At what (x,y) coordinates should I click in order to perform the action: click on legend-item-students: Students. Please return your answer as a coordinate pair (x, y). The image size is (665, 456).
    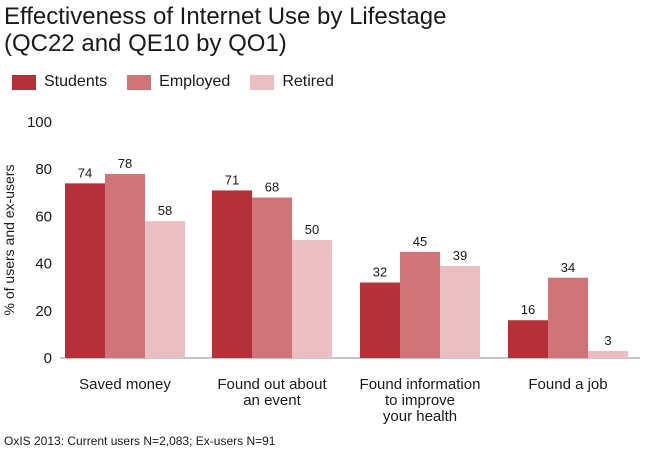
    Looking at the image, I should click on (59, 82).